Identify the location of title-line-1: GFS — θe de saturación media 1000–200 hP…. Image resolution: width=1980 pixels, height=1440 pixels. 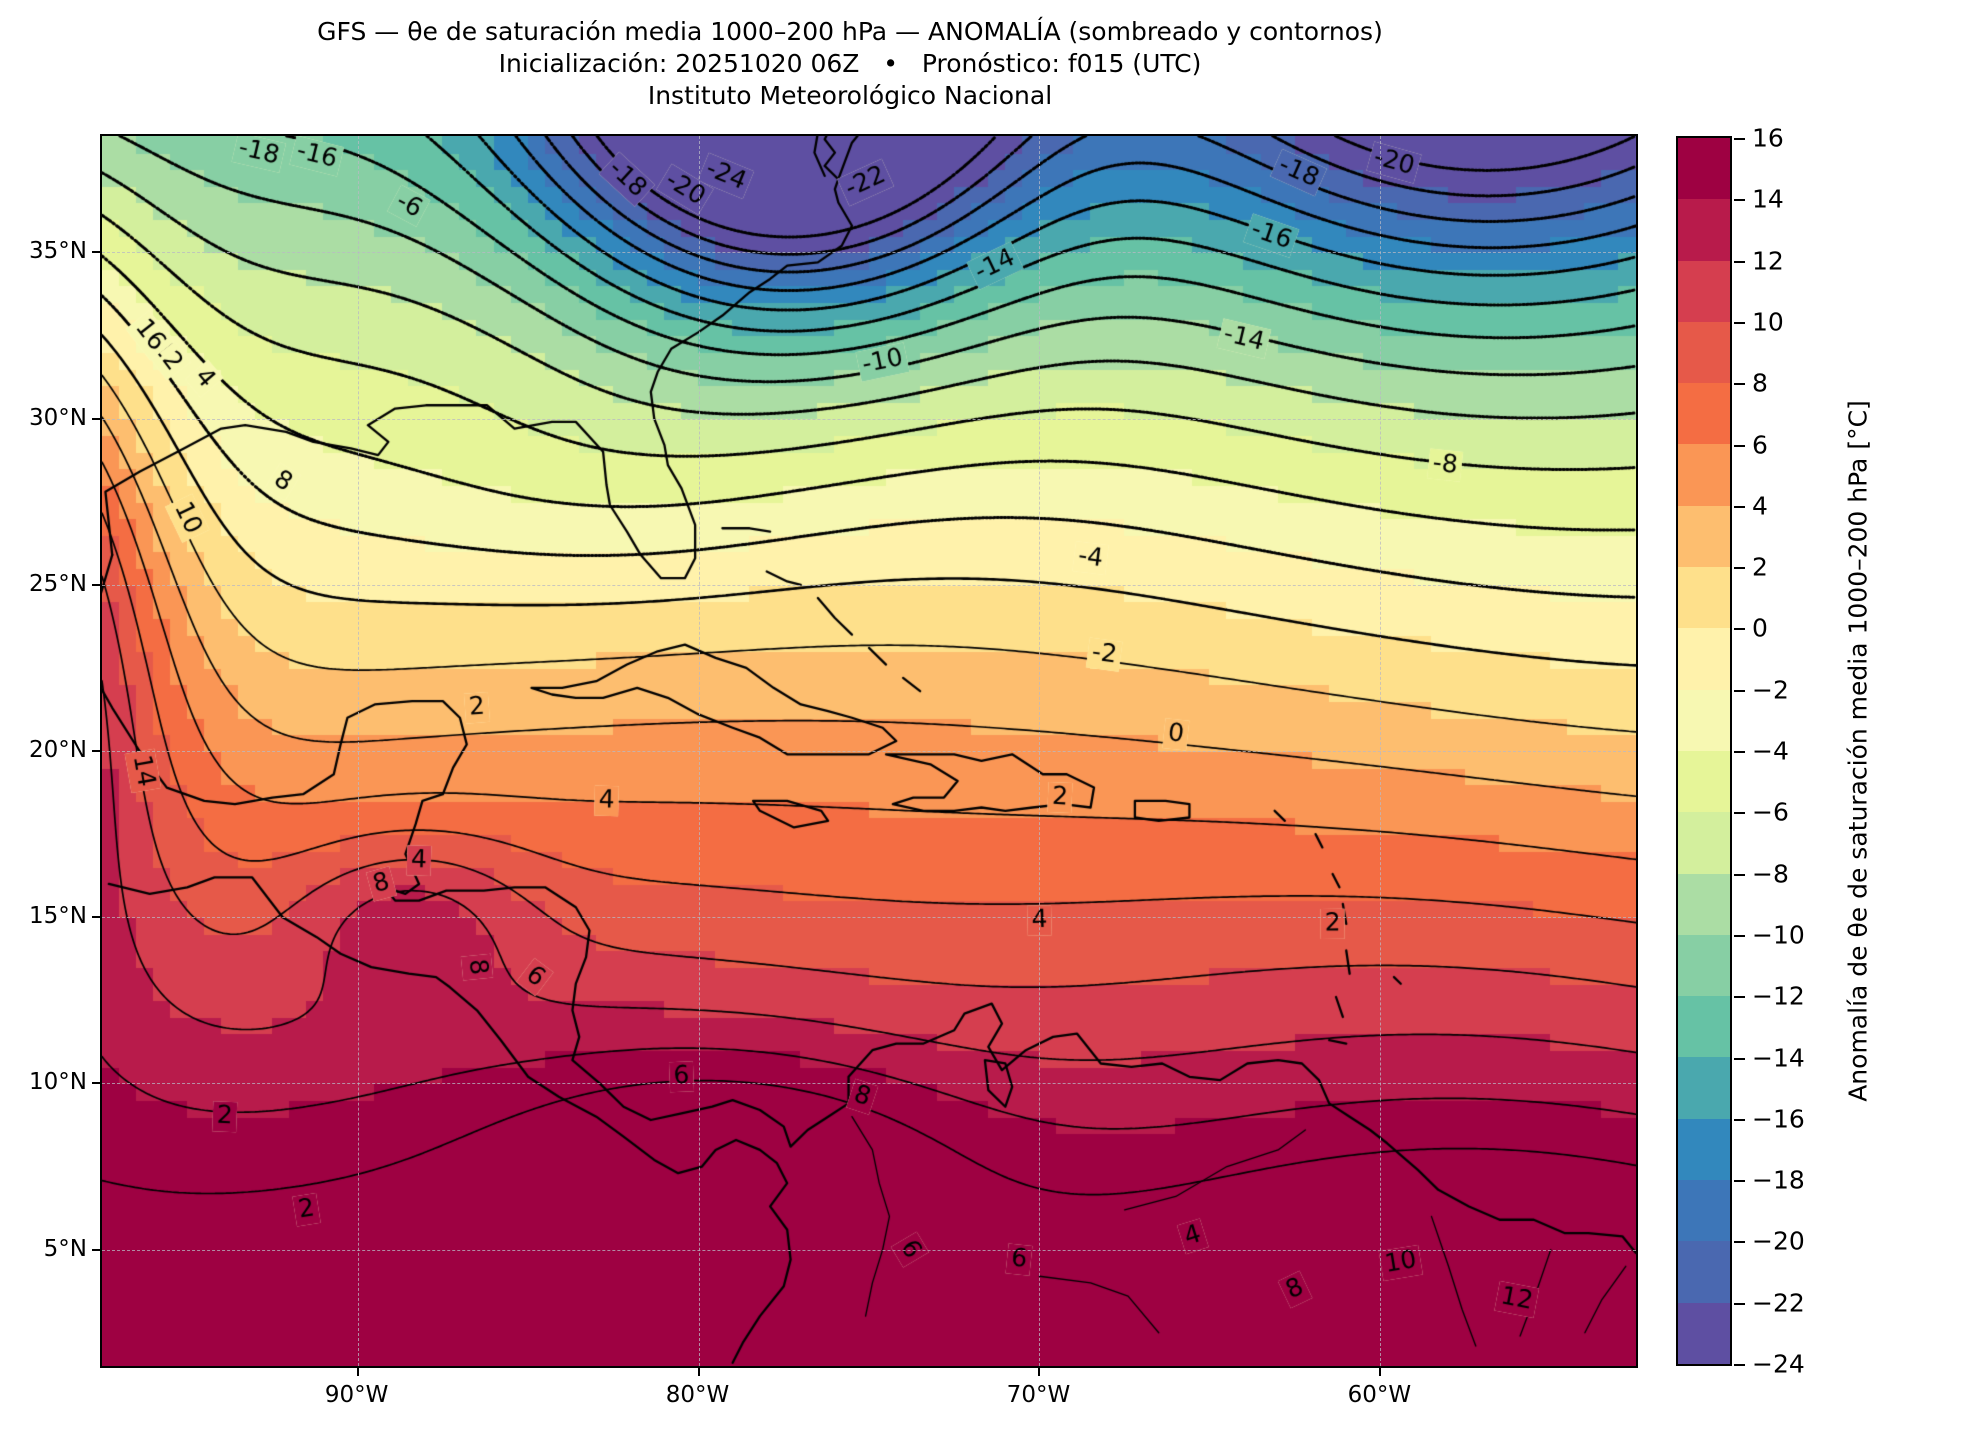
(850, 31).